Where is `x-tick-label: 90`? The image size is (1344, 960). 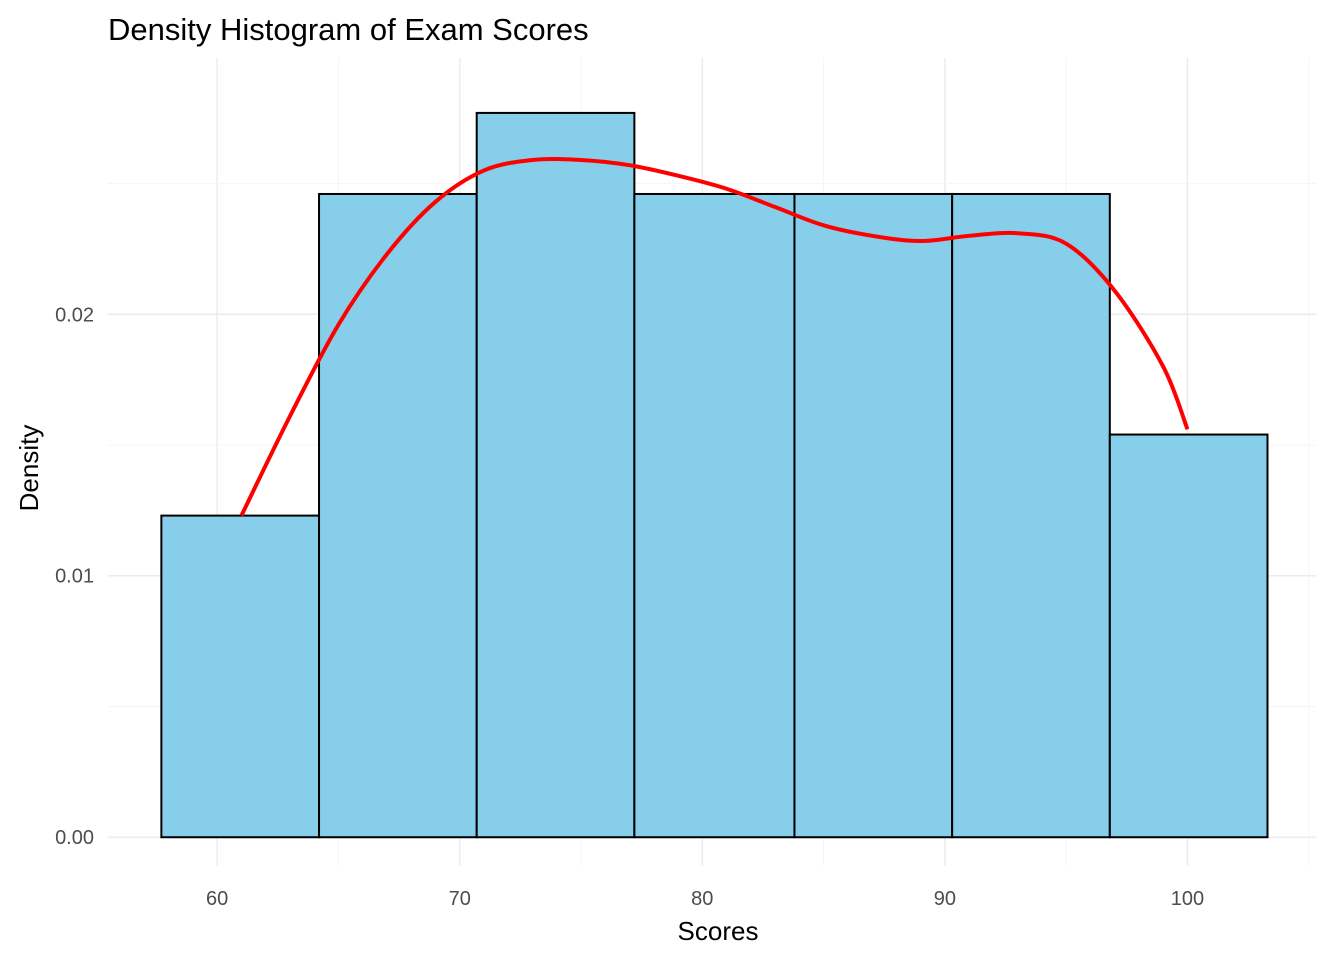 x-tick-label: 90 is located at coordinates (945, 899).